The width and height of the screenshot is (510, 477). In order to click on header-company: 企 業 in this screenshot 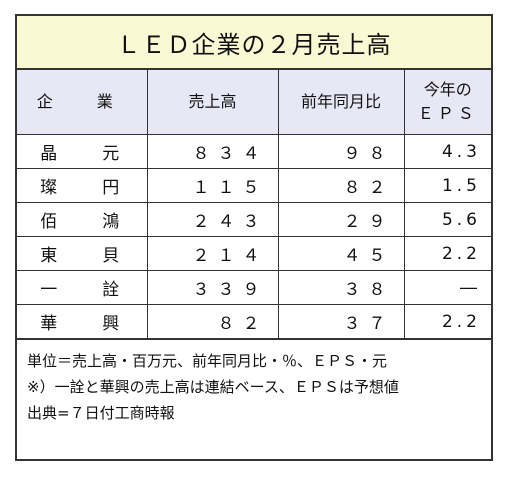, I will do `click(82, 102)`.